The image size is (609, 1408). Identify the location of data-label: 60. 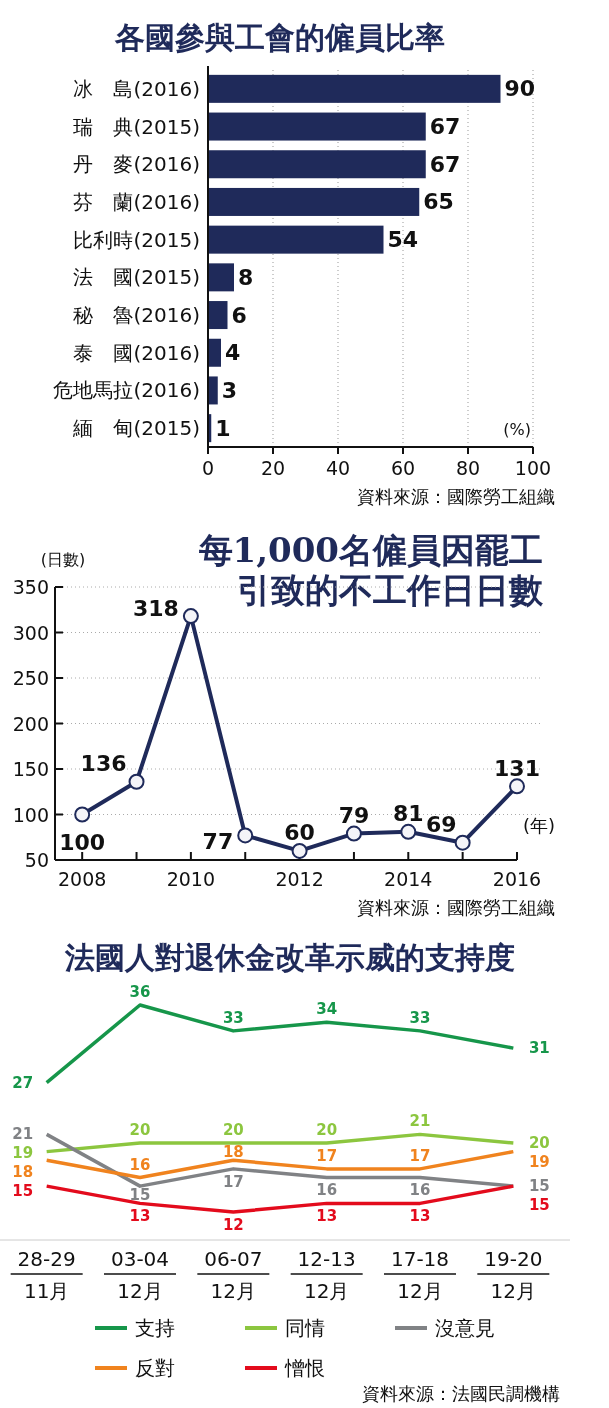
(299, 833).